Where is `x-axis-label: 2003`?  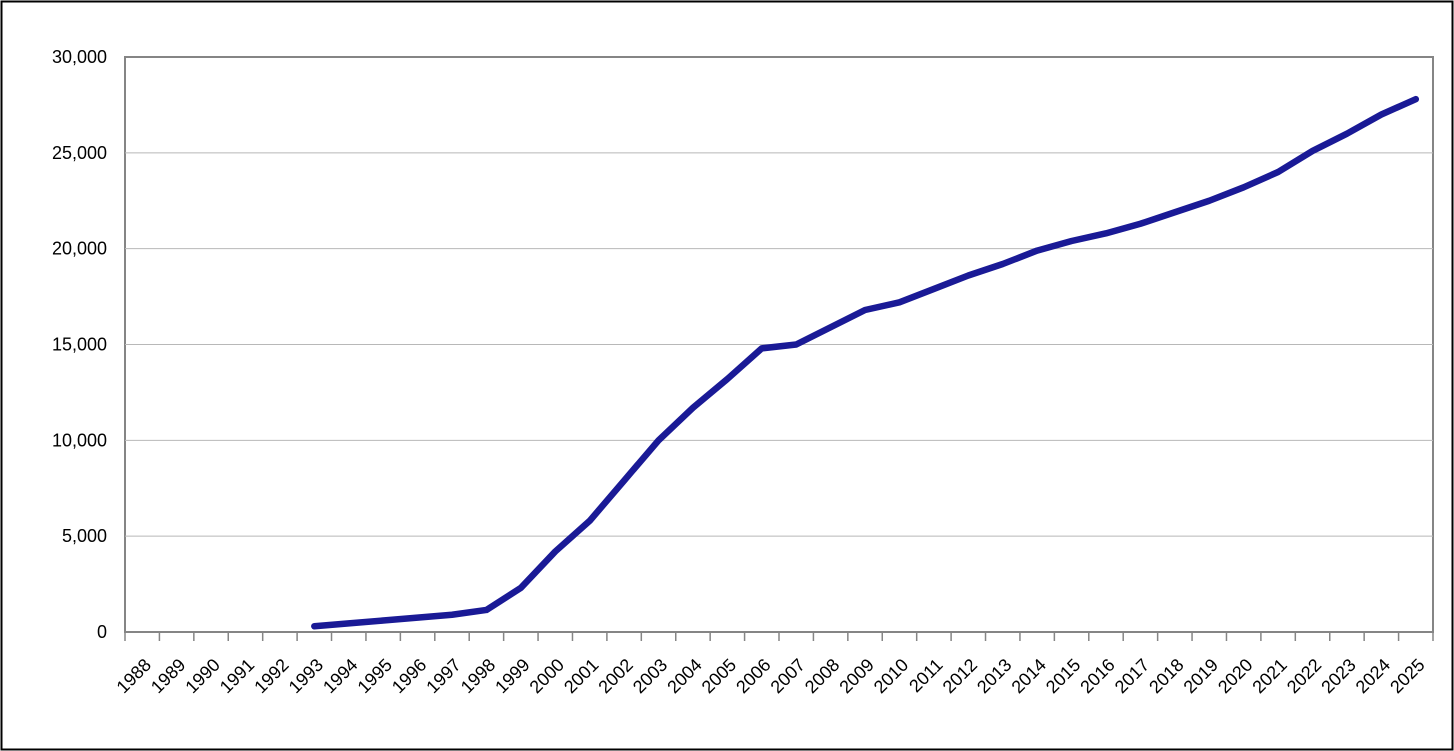
x-axis-label: 2003 is located at coordinates (650, 676).